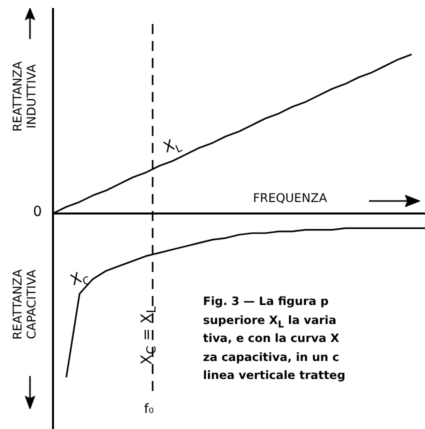 This screenshot has width=425, height=429. What do you see at coordinates (149, 409) in the screenshot?
I see `text: f₀` at bounding box center [149, 409].